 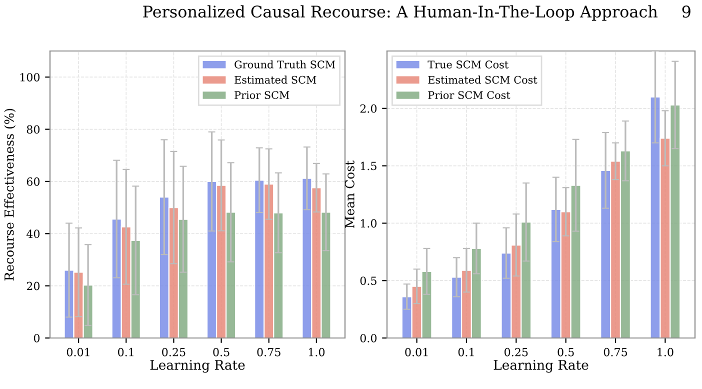 I want to click on text: 9, so click(x=686, y=12).